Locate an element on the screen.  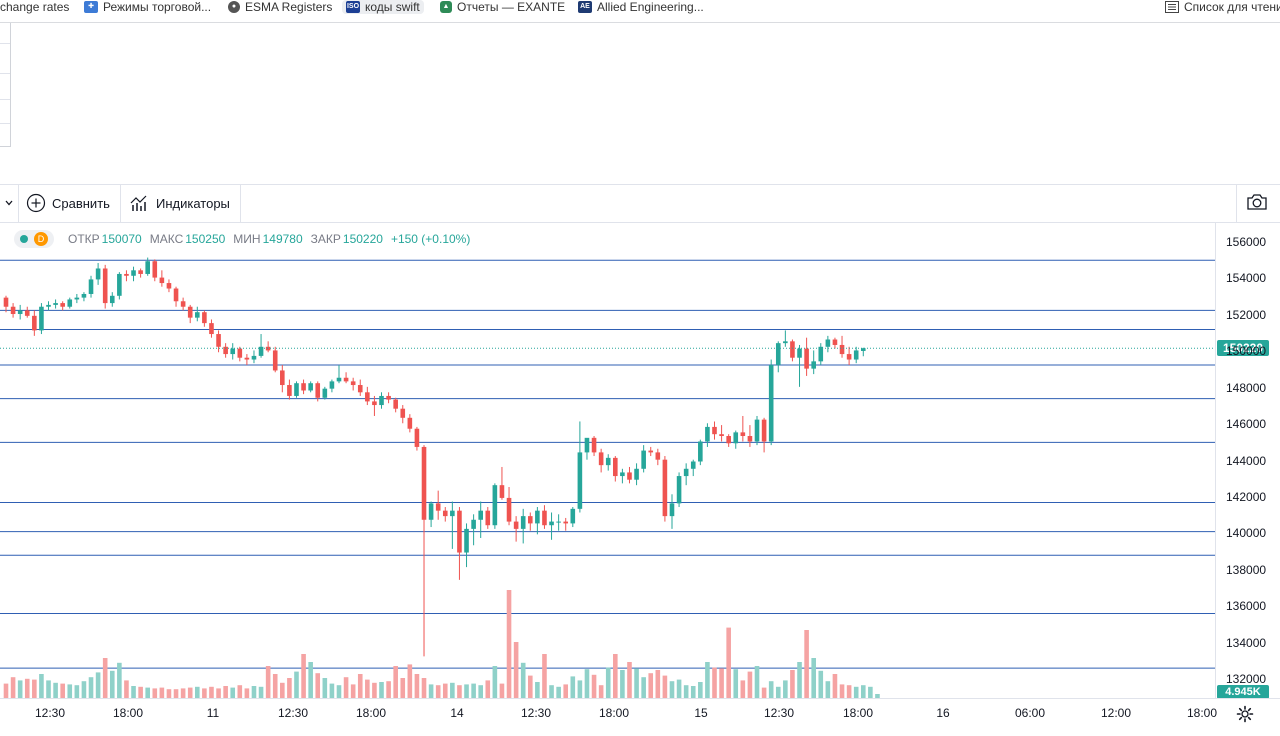
reading-list-button: Список для чтени is located at coordinates (1222, 7).